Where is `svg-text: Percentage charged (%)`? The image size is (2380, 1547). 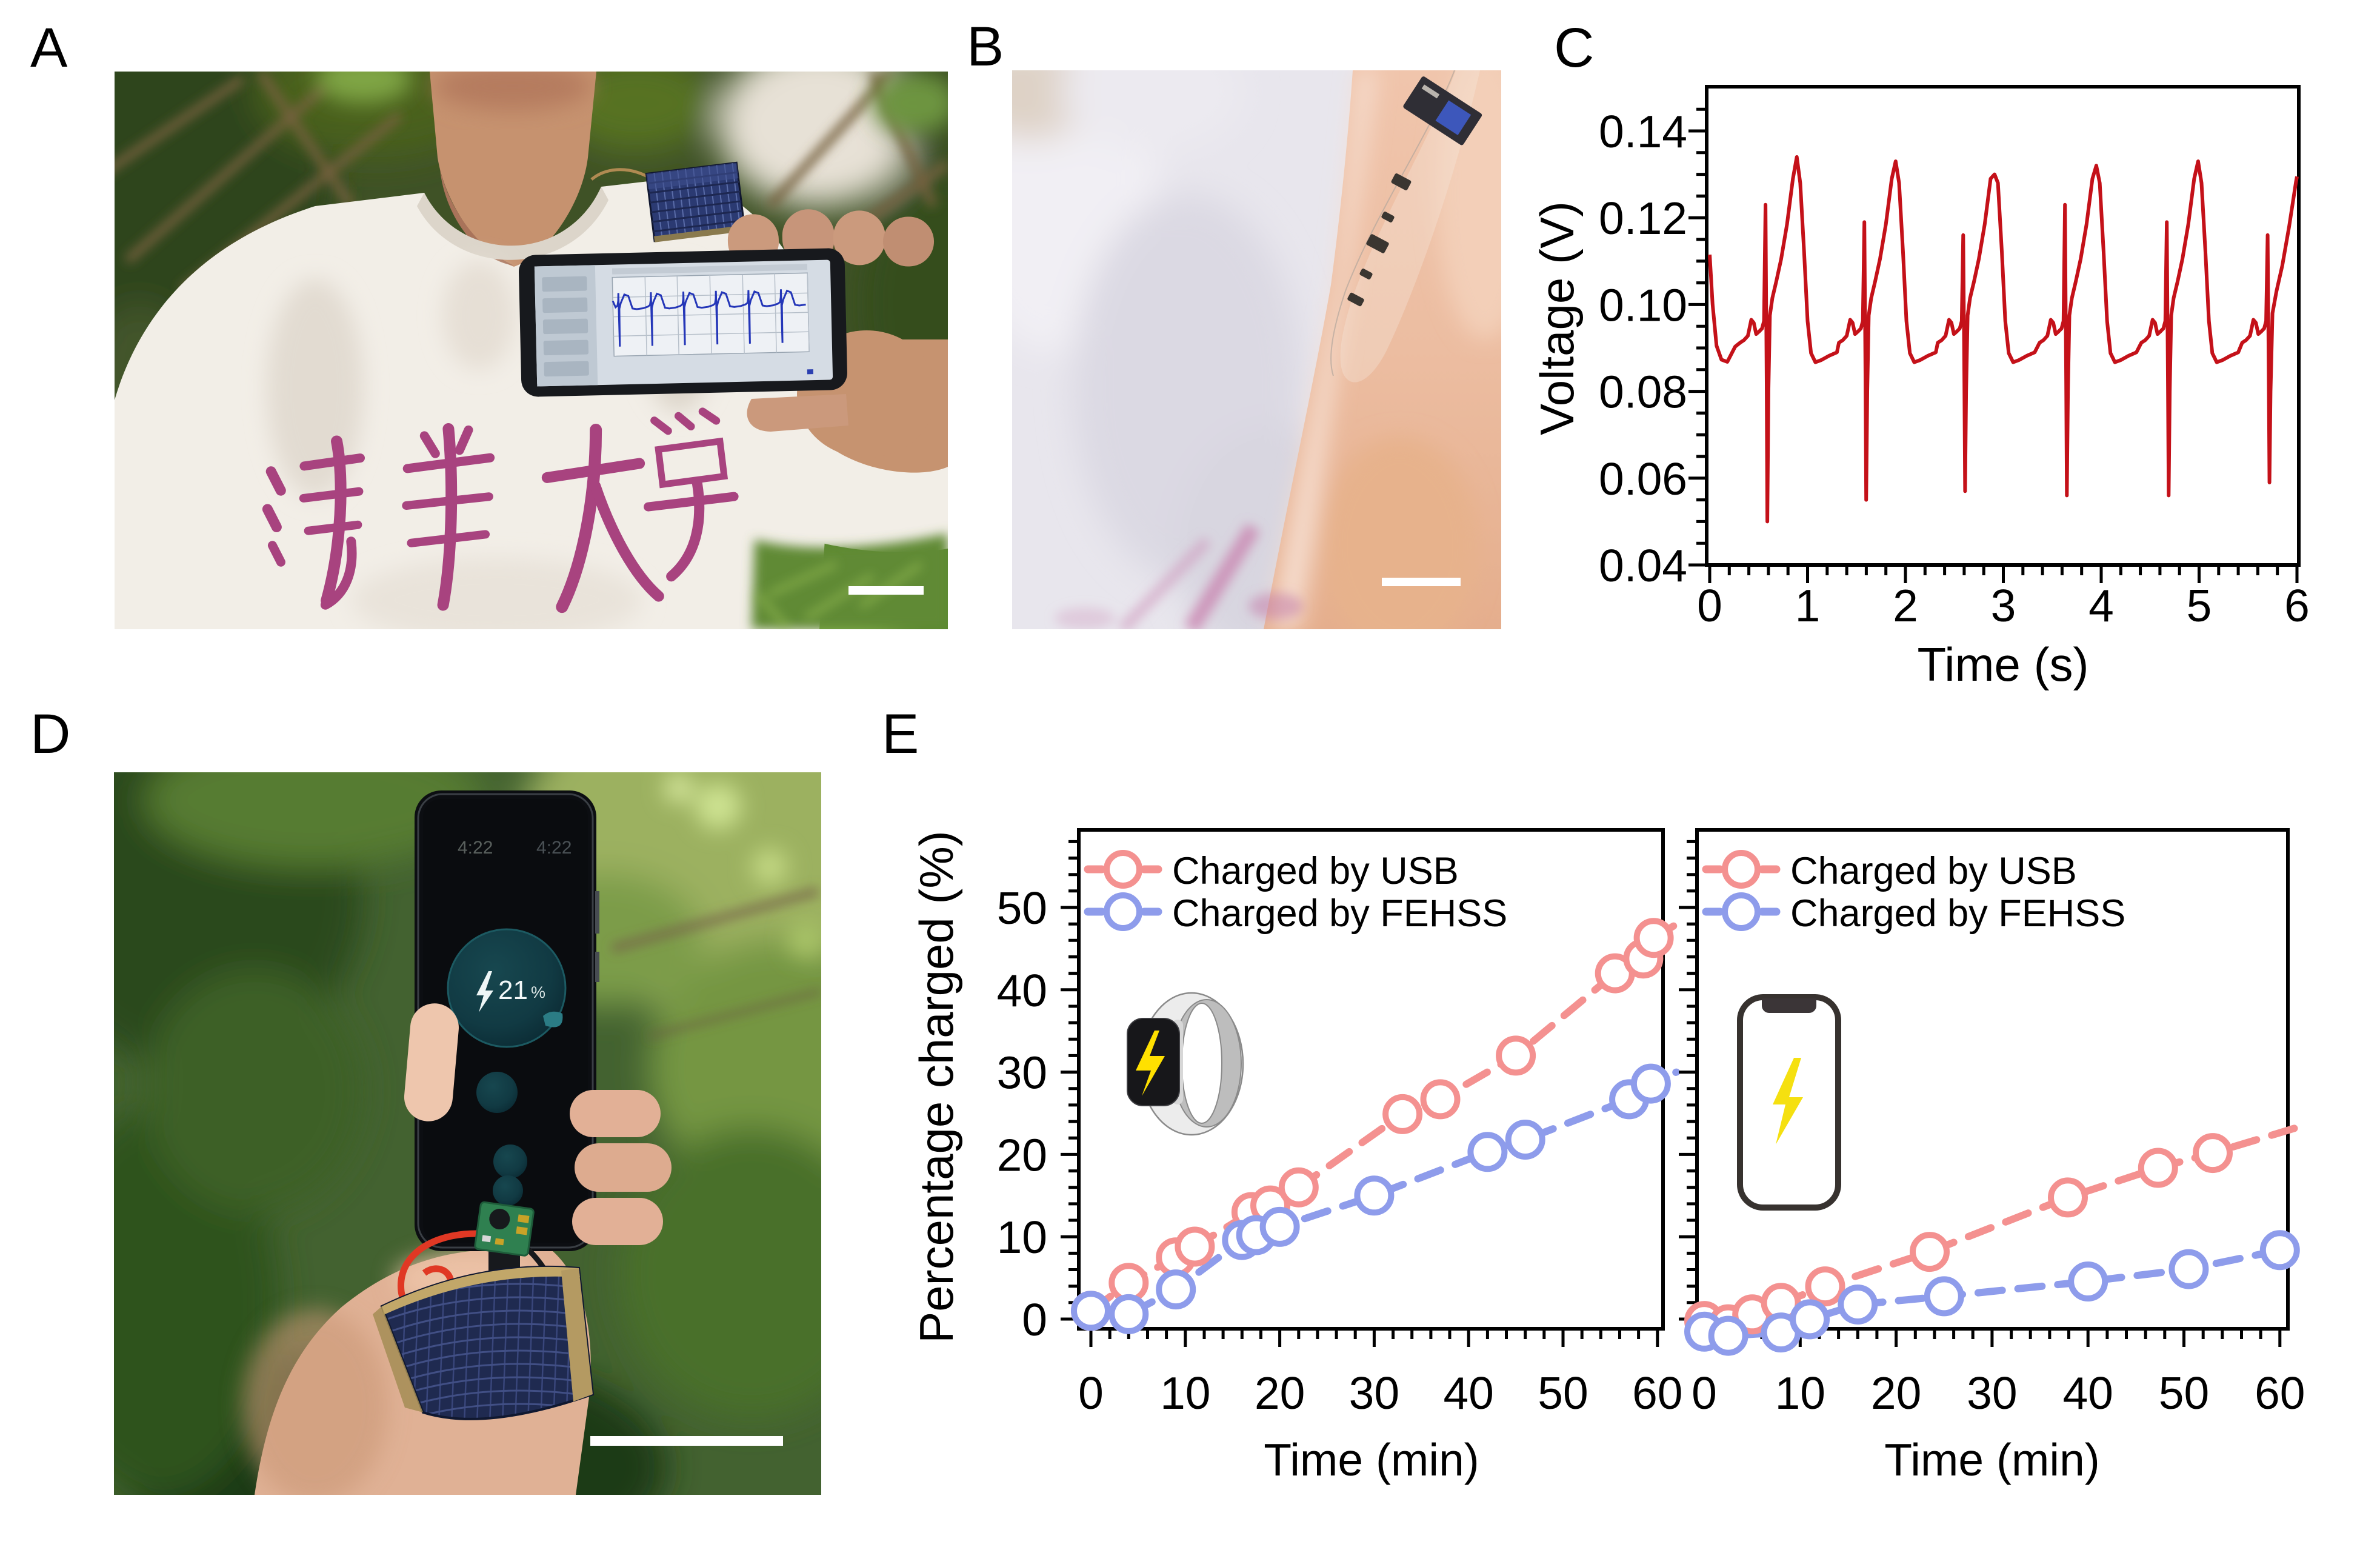 svg-text: Percentage charged (%) is located at coordinates (936, 1086).